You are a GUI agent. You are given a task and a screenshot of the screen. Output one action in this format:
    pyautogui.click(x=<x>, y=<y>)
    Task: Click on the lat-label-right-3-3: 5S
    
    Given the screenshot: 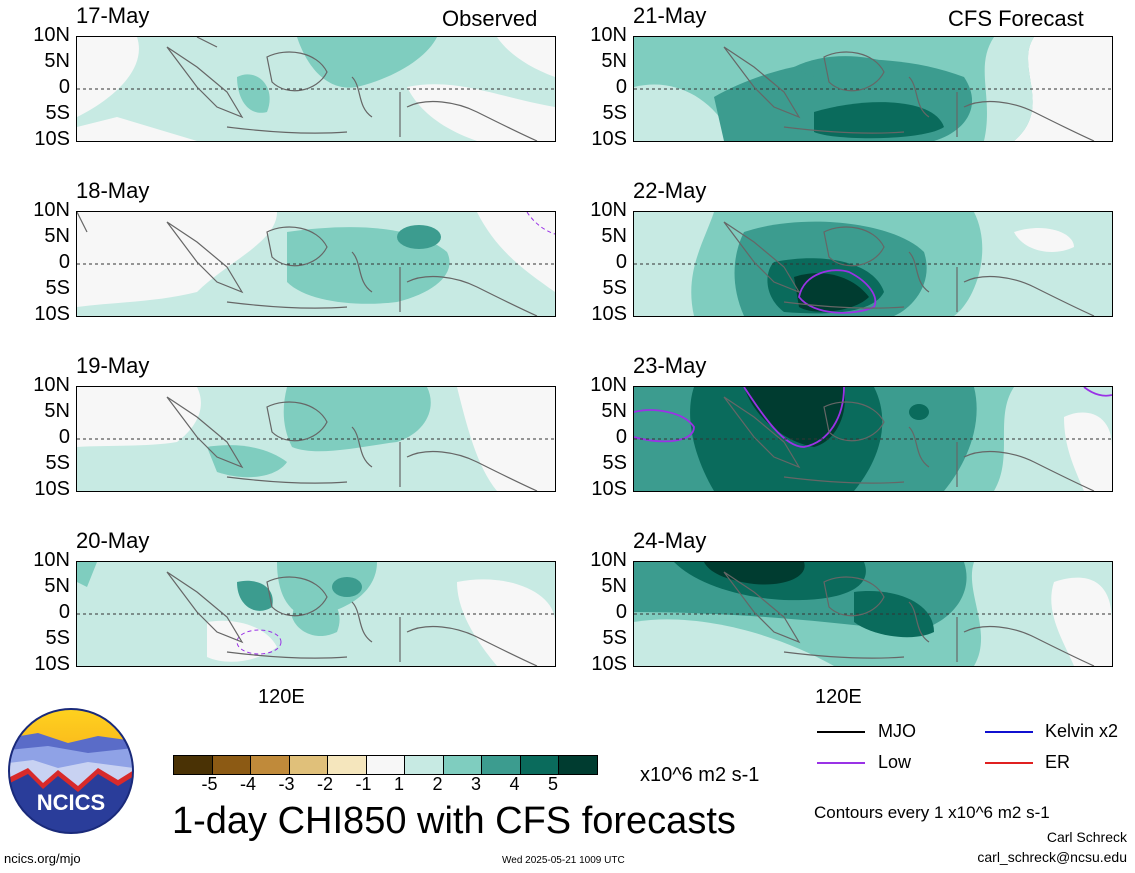 What is the action you would take?
    pyautogui.click(x=614, y=638)
    